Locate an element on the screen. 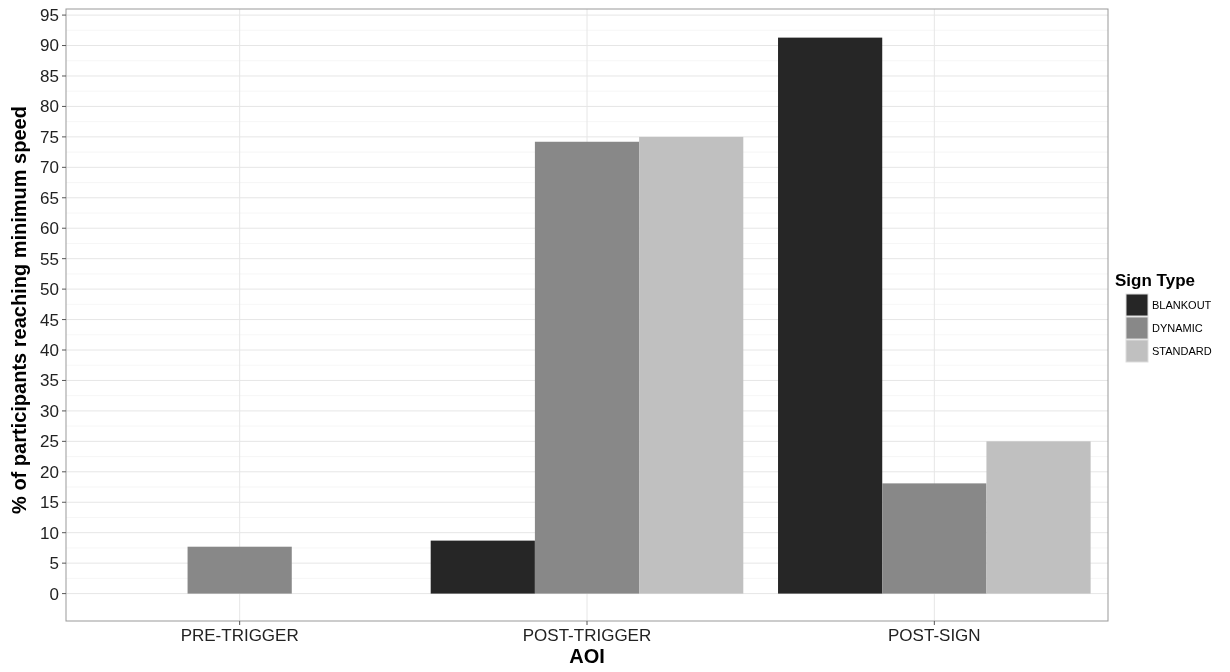 Image resolution: width=1230 pixels, height=672 pixels. legend-label: BLANKOUT is located at coordinates (1182, 304).